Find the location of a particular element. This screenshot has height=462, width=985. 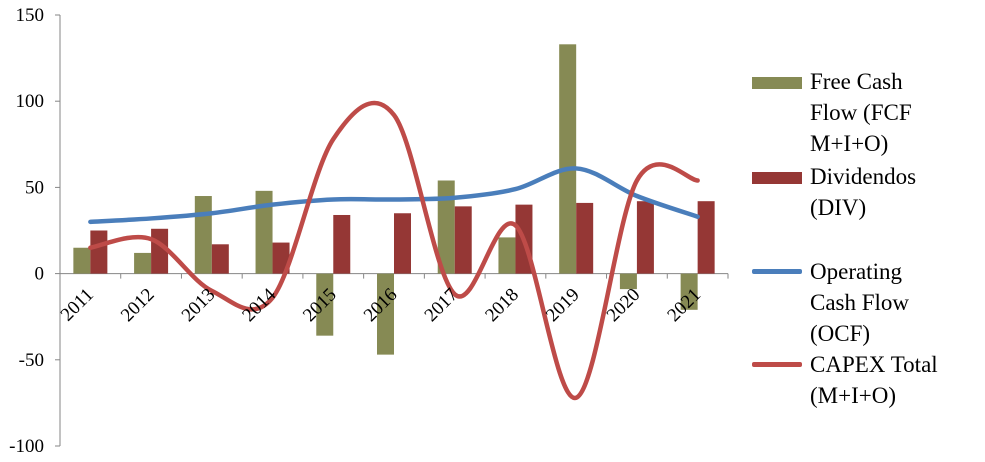

legend-swatch-fcf is located at coordinates (777, 83).